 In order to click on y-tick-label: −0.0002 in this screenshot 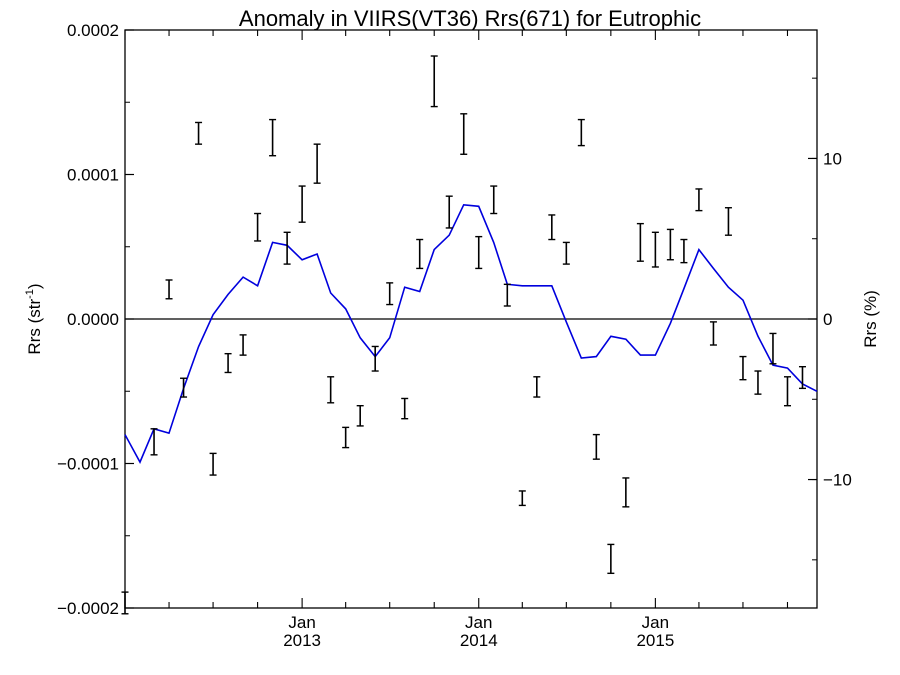, I will do `click(88, 608)`.